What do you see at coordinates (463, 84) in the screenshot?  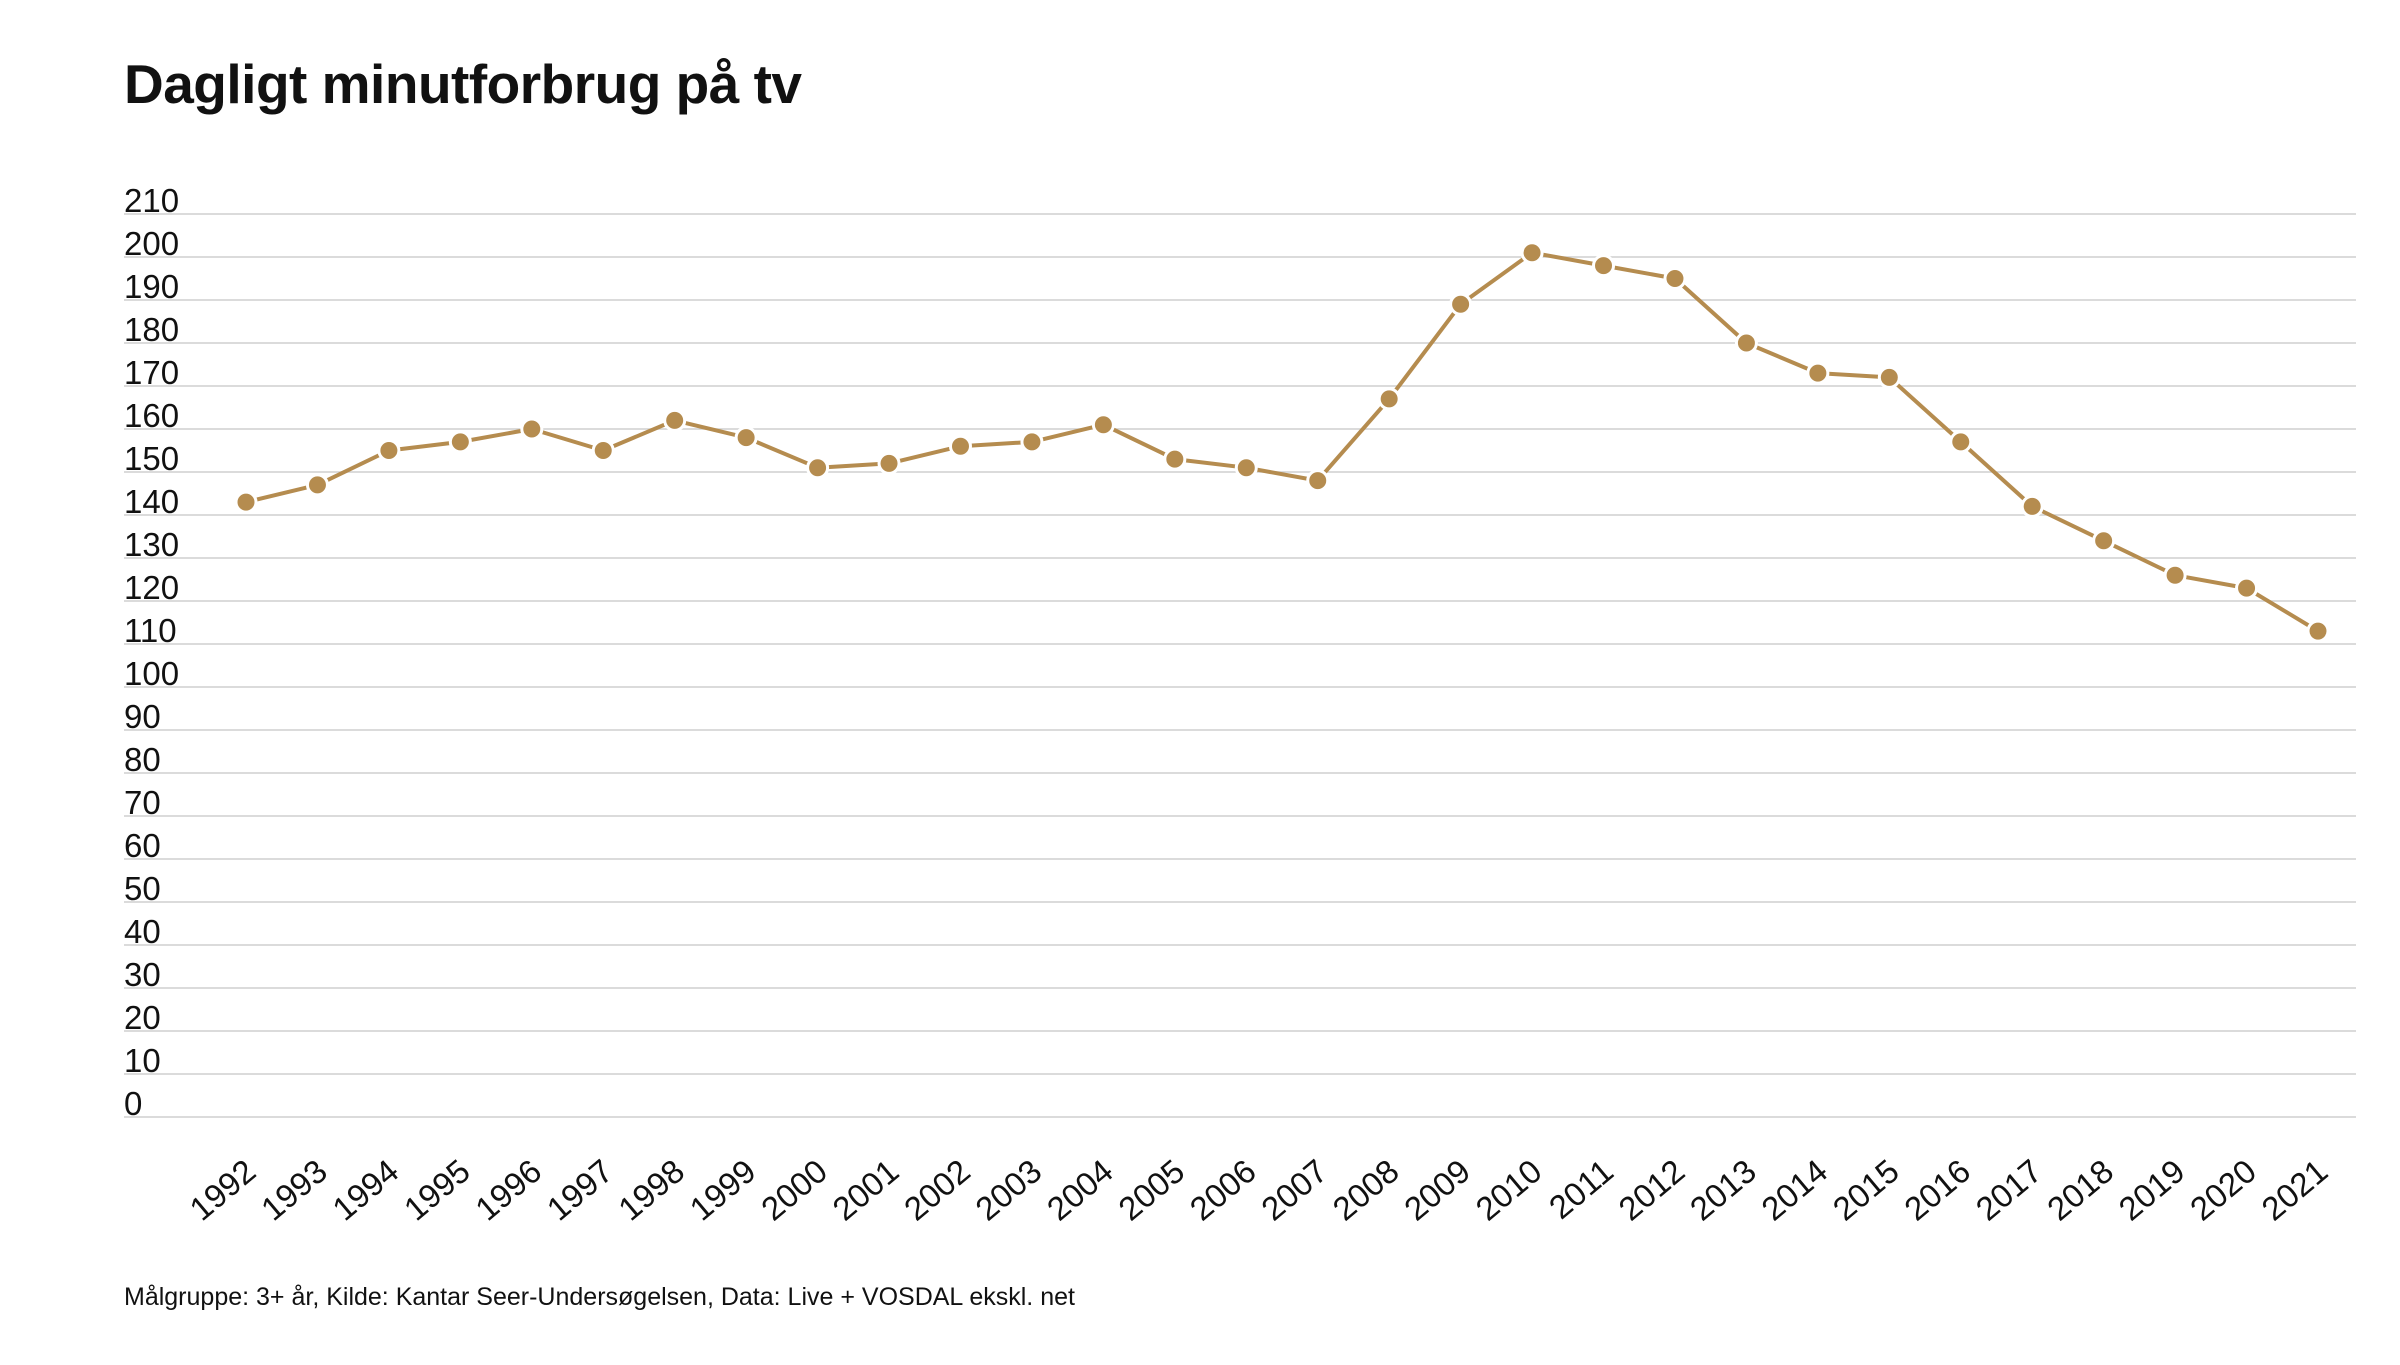 I see `chart-title: Dagligt minutforbrug på tv` at bounding box center [463, 84].